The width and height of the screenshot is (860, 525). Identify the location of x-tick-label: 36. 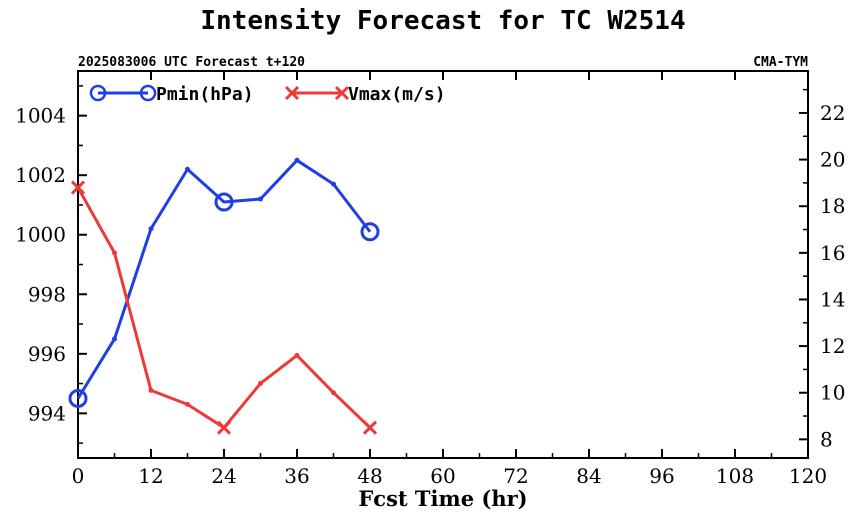
(296, 476).